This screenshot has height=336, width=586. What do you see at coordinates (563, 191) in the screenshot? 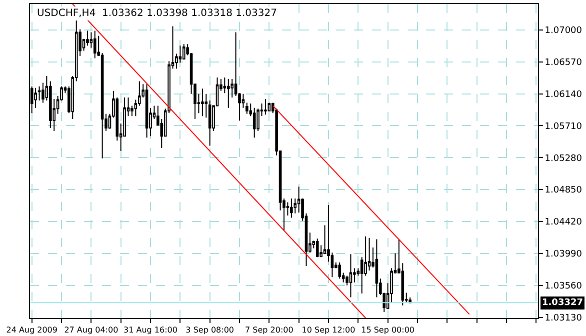
I see `y-tick-label: 1.04850` at bounding box center [563, 191].